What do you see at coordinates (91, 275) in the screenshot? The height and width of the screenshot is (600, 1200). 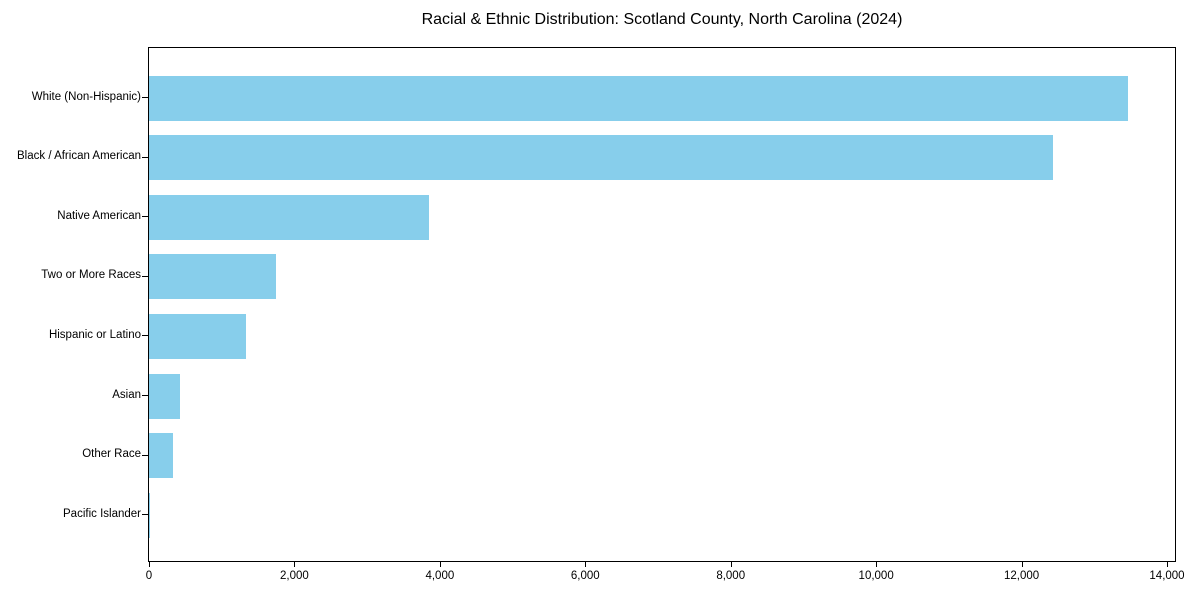 I see `y-tick-label: Two or More Races` at bounding box center [91, 275].